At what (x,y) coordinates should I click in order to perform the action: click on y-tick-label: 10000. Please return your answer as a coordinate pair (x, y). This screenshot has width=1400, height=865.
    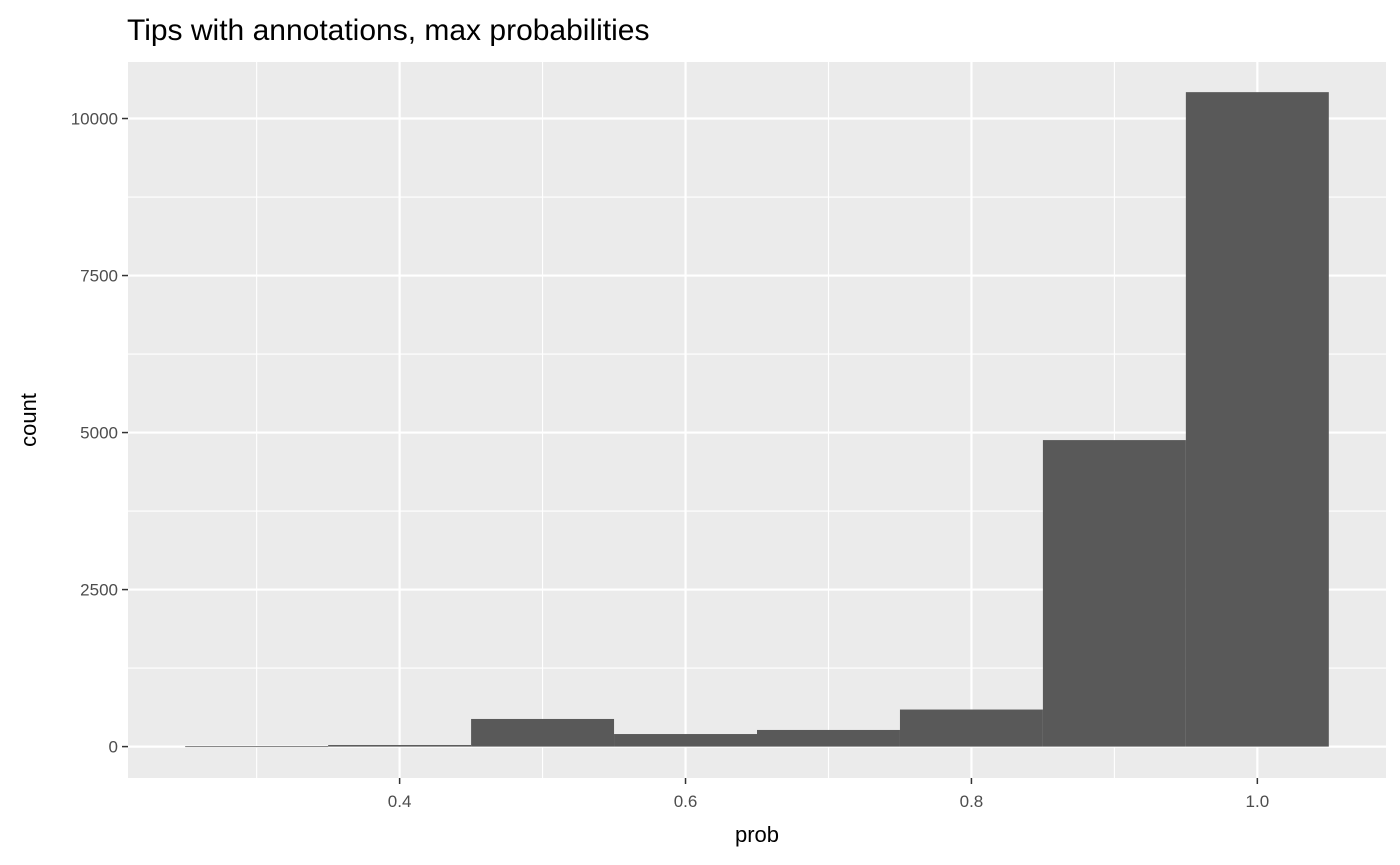
    Looking at the image, I should click on (94, 119).